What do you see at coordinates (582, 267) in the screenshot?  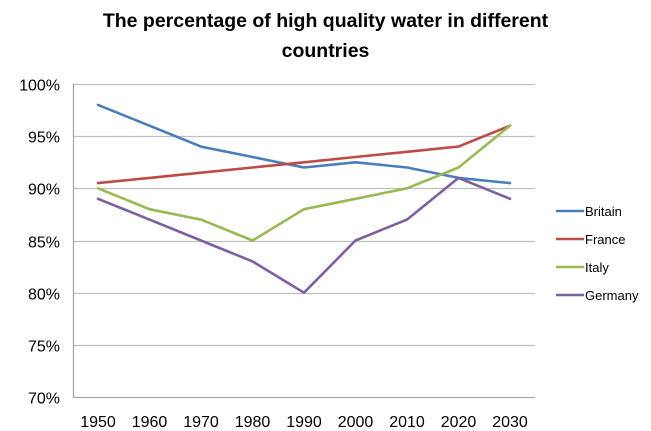 I see `legend-item-italy: Italy` at bounding box center [582, 267].